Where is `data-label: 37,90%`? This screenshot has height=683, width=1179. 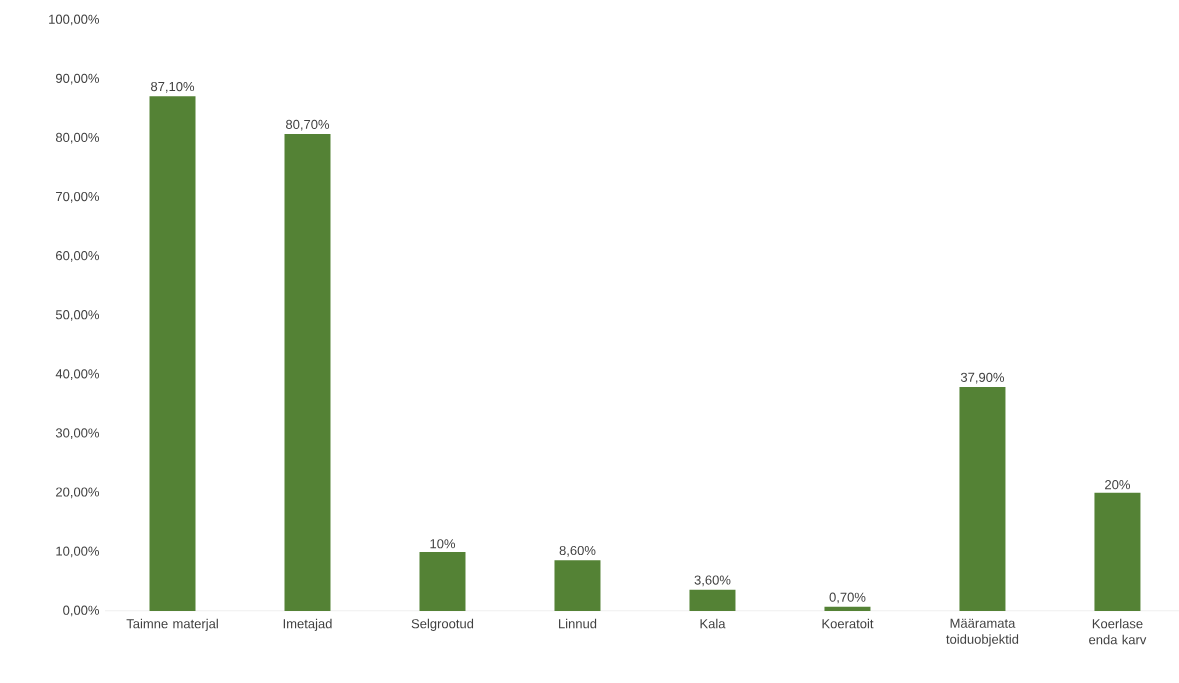 data-label: 37,90% is located at coordinates (982, 378).